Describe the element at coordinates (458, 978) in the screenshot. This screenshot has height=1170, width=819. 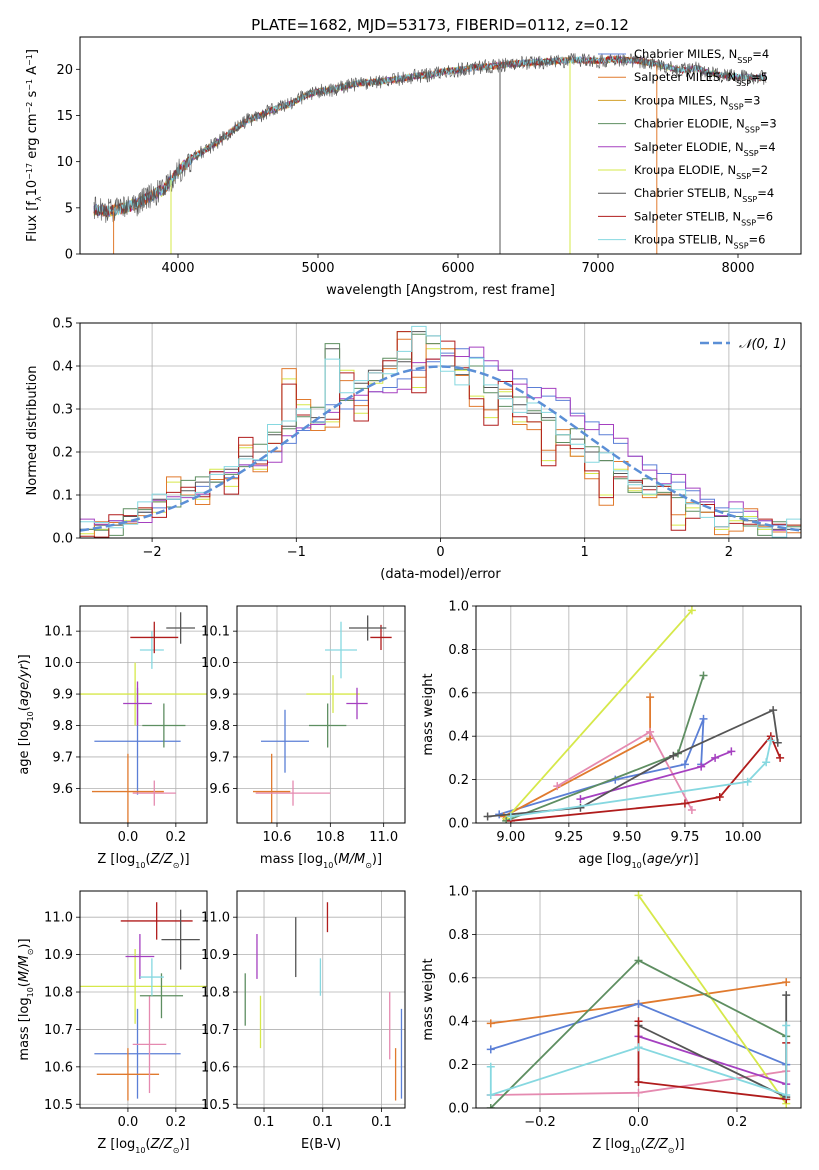
I see `y-tick-label: 0.6` at that location.